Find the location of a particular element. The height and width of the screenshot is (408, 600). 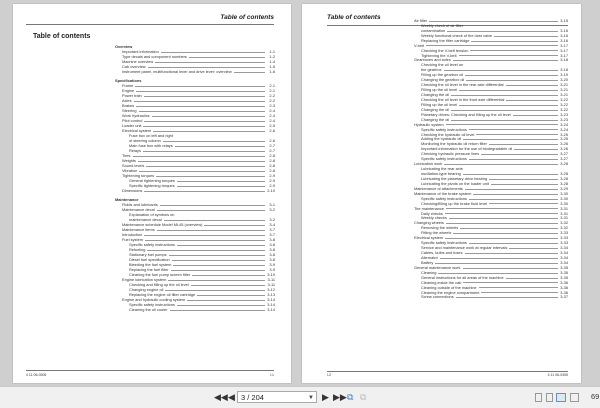

toc-entry: Maintenance items 3-7 is located at coordinates (195, 229).